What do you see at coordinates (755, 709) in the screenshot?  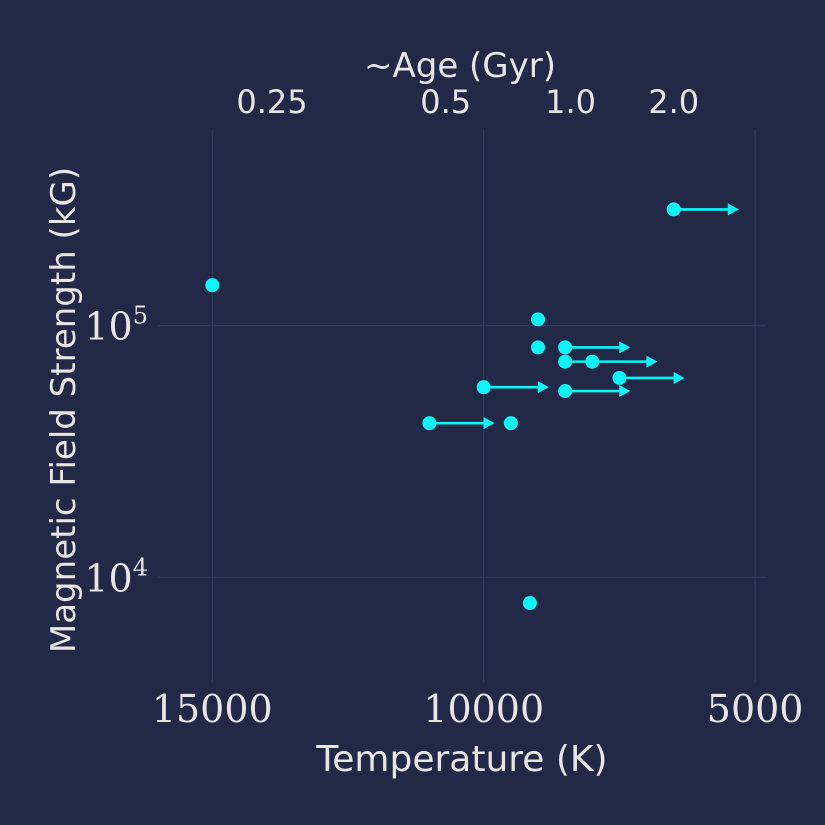 I see `x-tick-label: 5000` at bounding box center [755, 709].